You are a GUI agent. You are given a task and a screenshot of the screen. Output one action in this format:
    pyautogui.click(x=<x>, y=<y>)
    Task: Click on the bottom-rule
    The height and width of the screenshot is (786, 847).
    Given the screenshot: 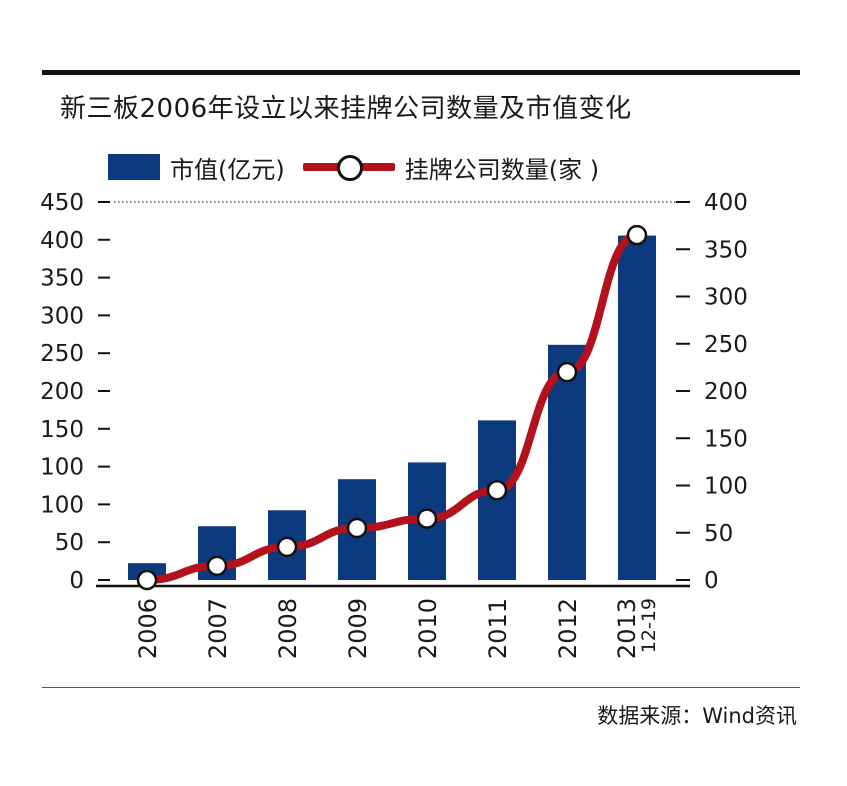 What is the action you would take?
    pyautogui.click(x=421, y=687)
    